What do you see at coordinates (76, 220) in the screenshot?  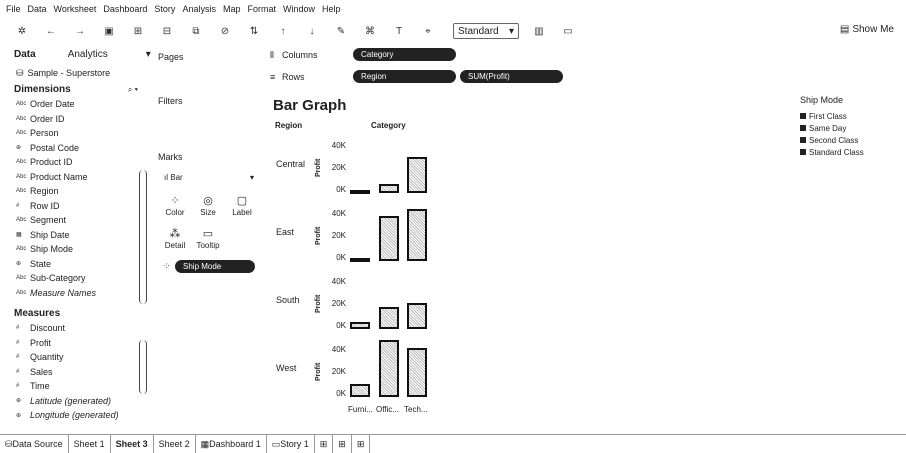 I see `field-item: Abc Segment` at bounding box center [76, 220].